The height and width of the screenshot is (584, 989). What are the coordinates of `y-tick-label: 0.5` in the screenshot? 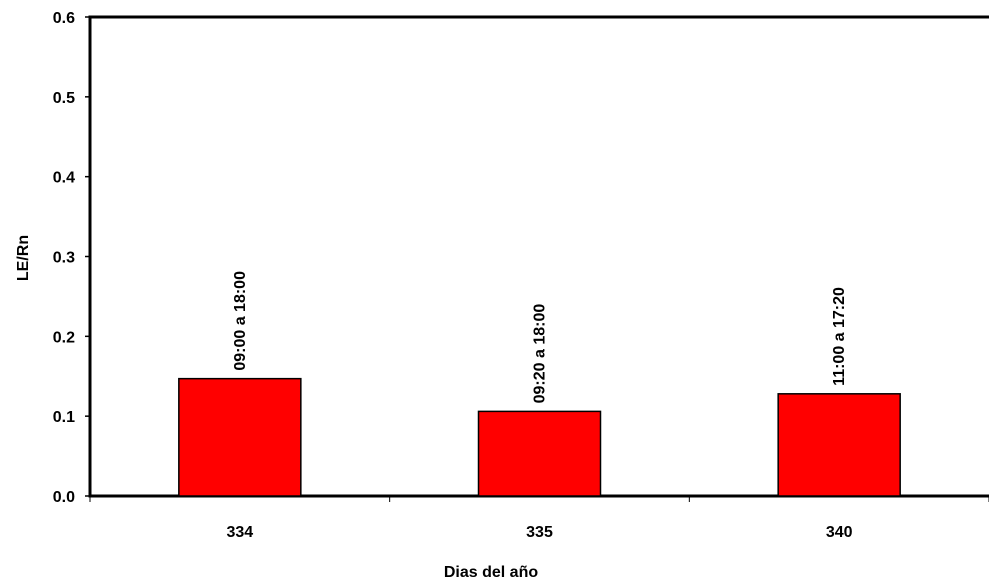 It's located at (64, 98).